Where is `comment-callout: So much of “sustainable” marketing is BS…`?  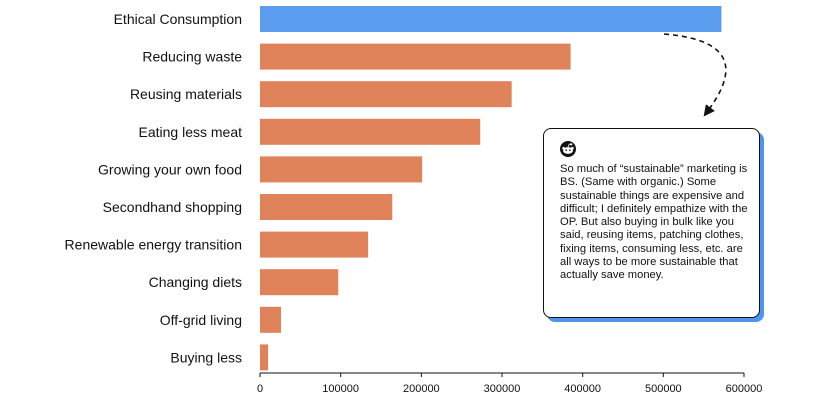 comment-callout: So much of “sustainable” marketing is BS… is located at coordinates (651, 223).